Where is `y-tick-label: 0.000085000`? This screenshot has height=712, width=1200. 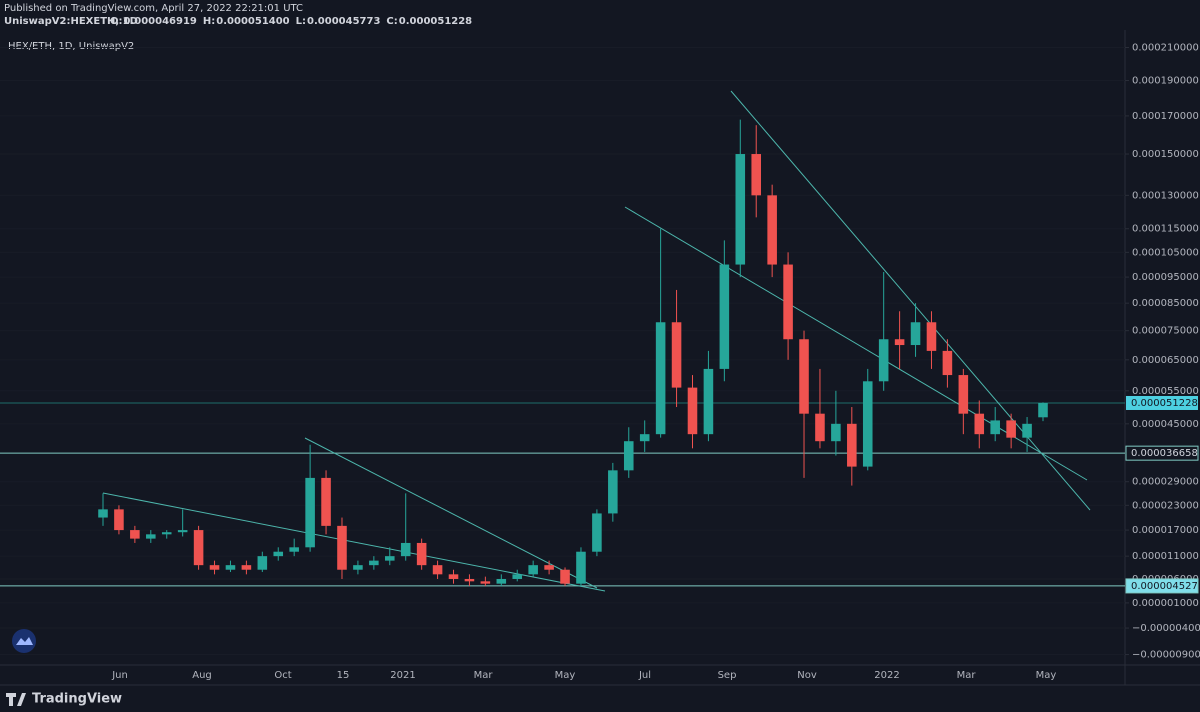 y-tick-label: 0.000085000 is located at coordinates (1165, 303).